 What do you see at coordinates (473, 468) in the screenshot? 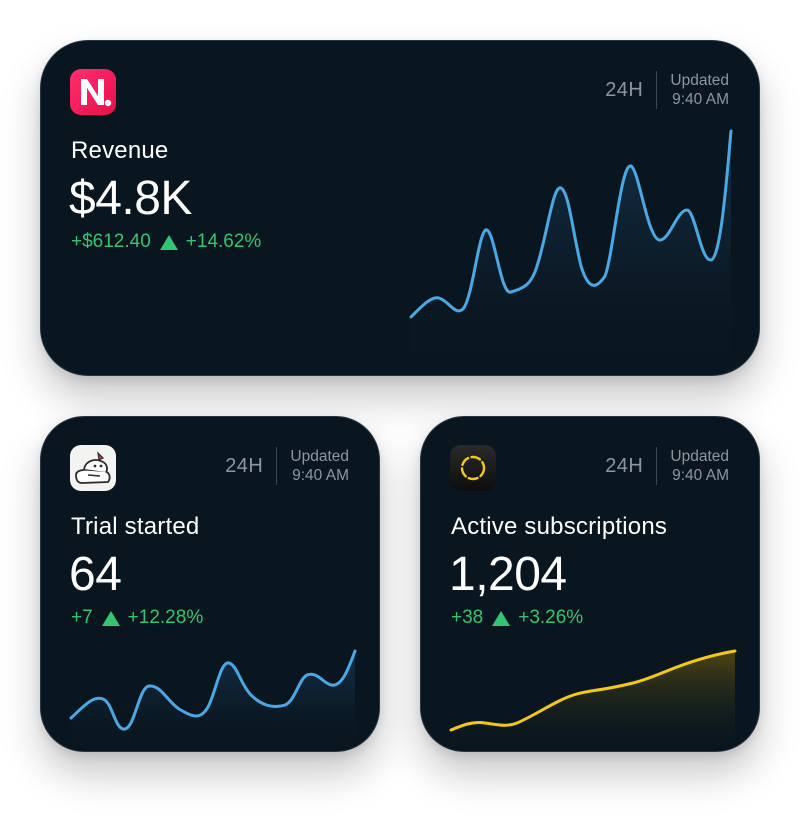
I see `ring-app-icon` at bounding box center [473, 468].